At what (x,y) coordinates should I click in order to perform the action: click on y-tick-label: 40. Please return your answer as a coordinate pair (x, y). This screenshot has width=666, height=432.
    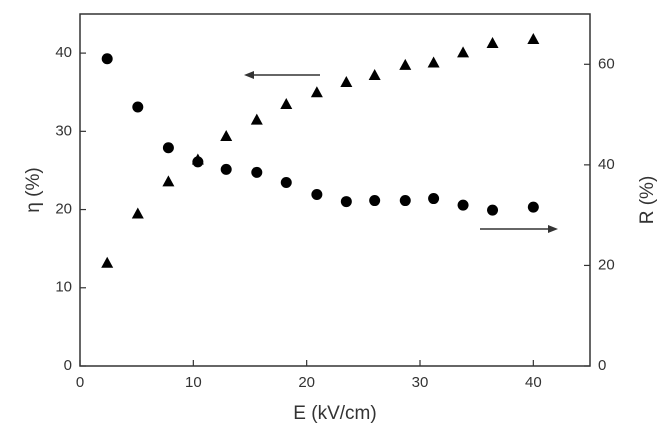
    Looking at the image, I should click on (63, 52).